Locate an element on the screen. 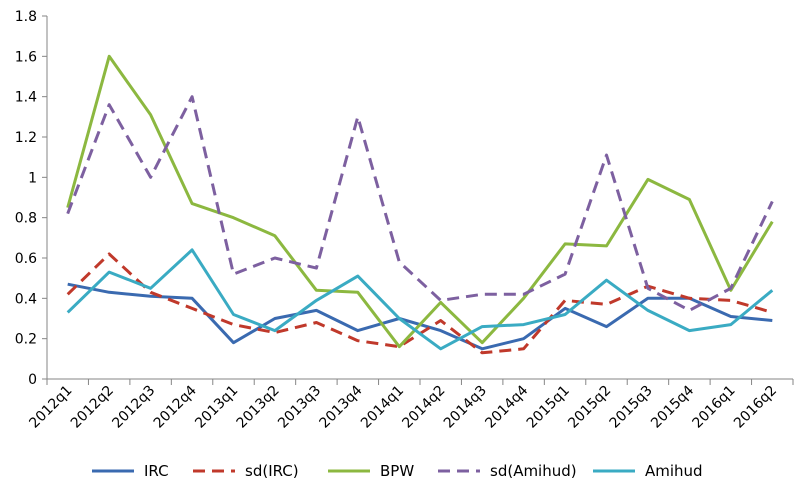 This screenshot has width=812, height=493. x-tick-label: 2012q4 is located at coordinates (175, 406).